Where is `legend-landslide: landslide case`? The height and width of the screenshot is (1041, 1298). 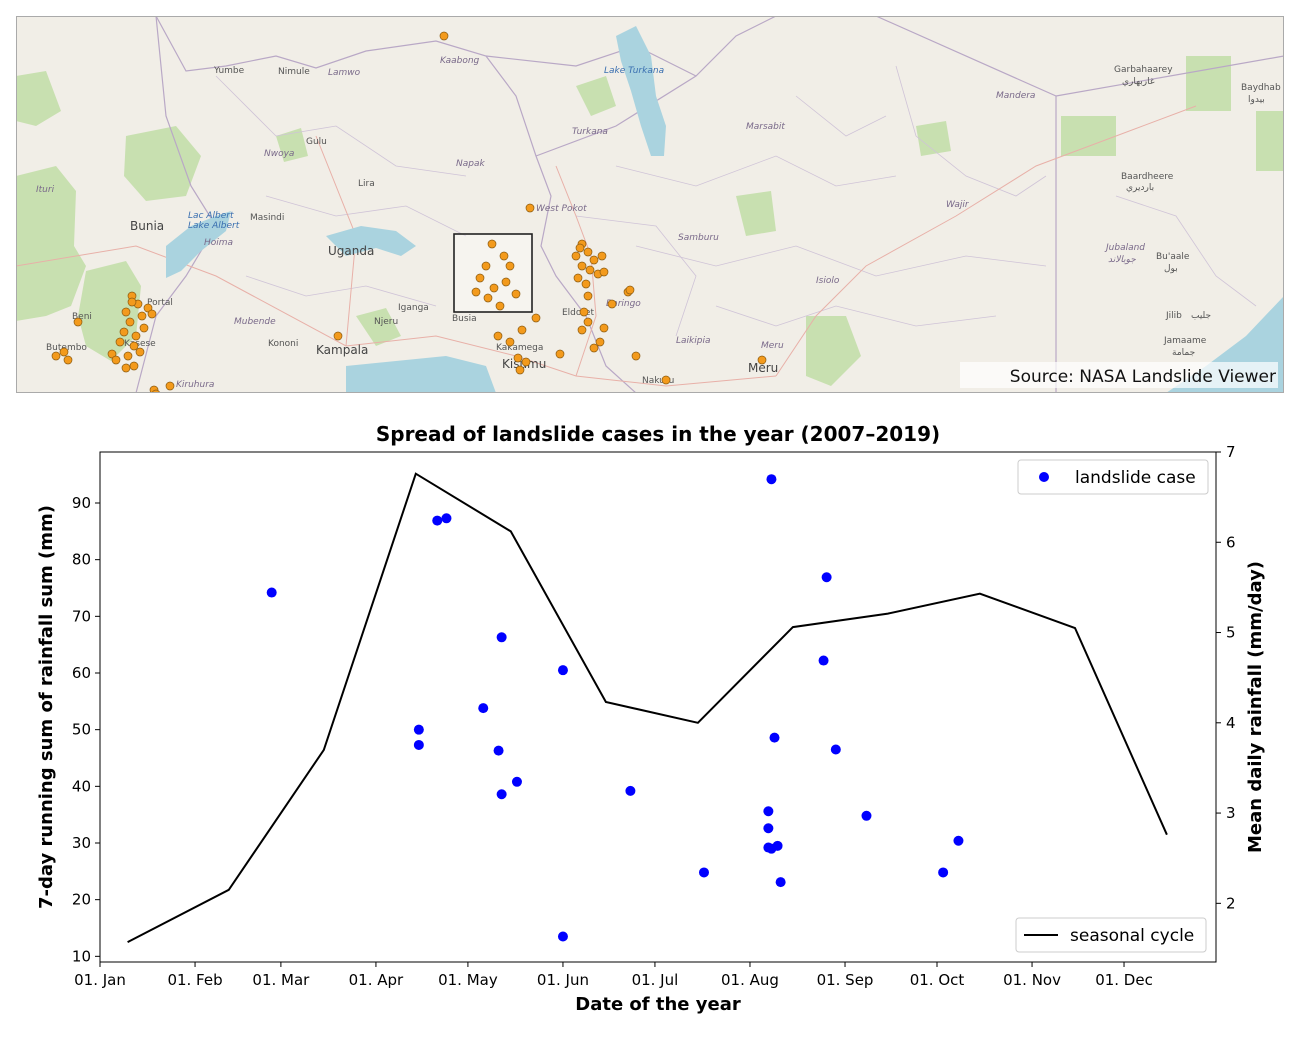
legend-landslide: landslide case is located at coordinates (1113, 477).